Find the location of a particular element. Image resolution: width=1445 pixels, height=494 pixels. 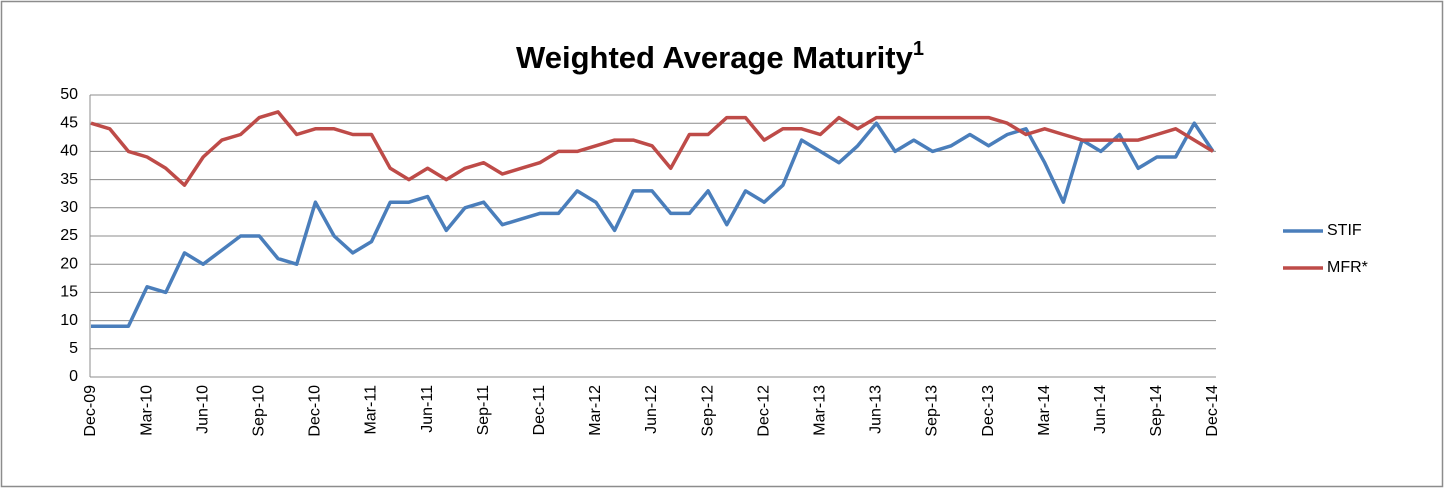

y-tick-label: 50 is located at coordinates (69, 94).